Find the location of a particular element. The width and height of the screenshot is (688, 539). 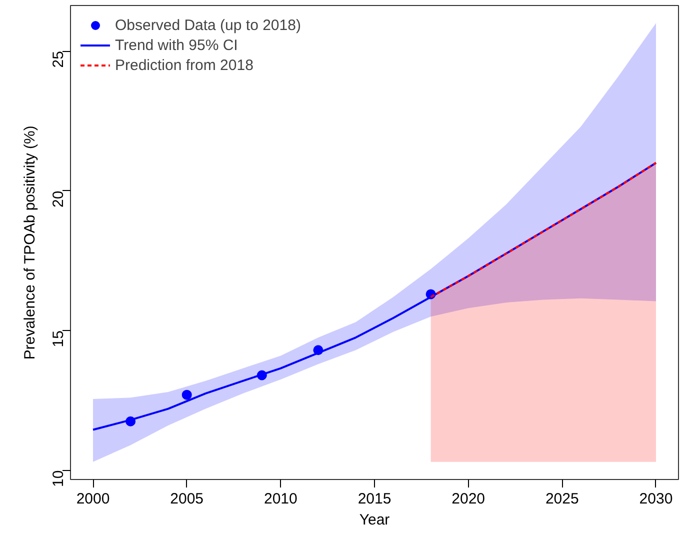

y-tick-label: 20 is located at coordinates (58, 199).